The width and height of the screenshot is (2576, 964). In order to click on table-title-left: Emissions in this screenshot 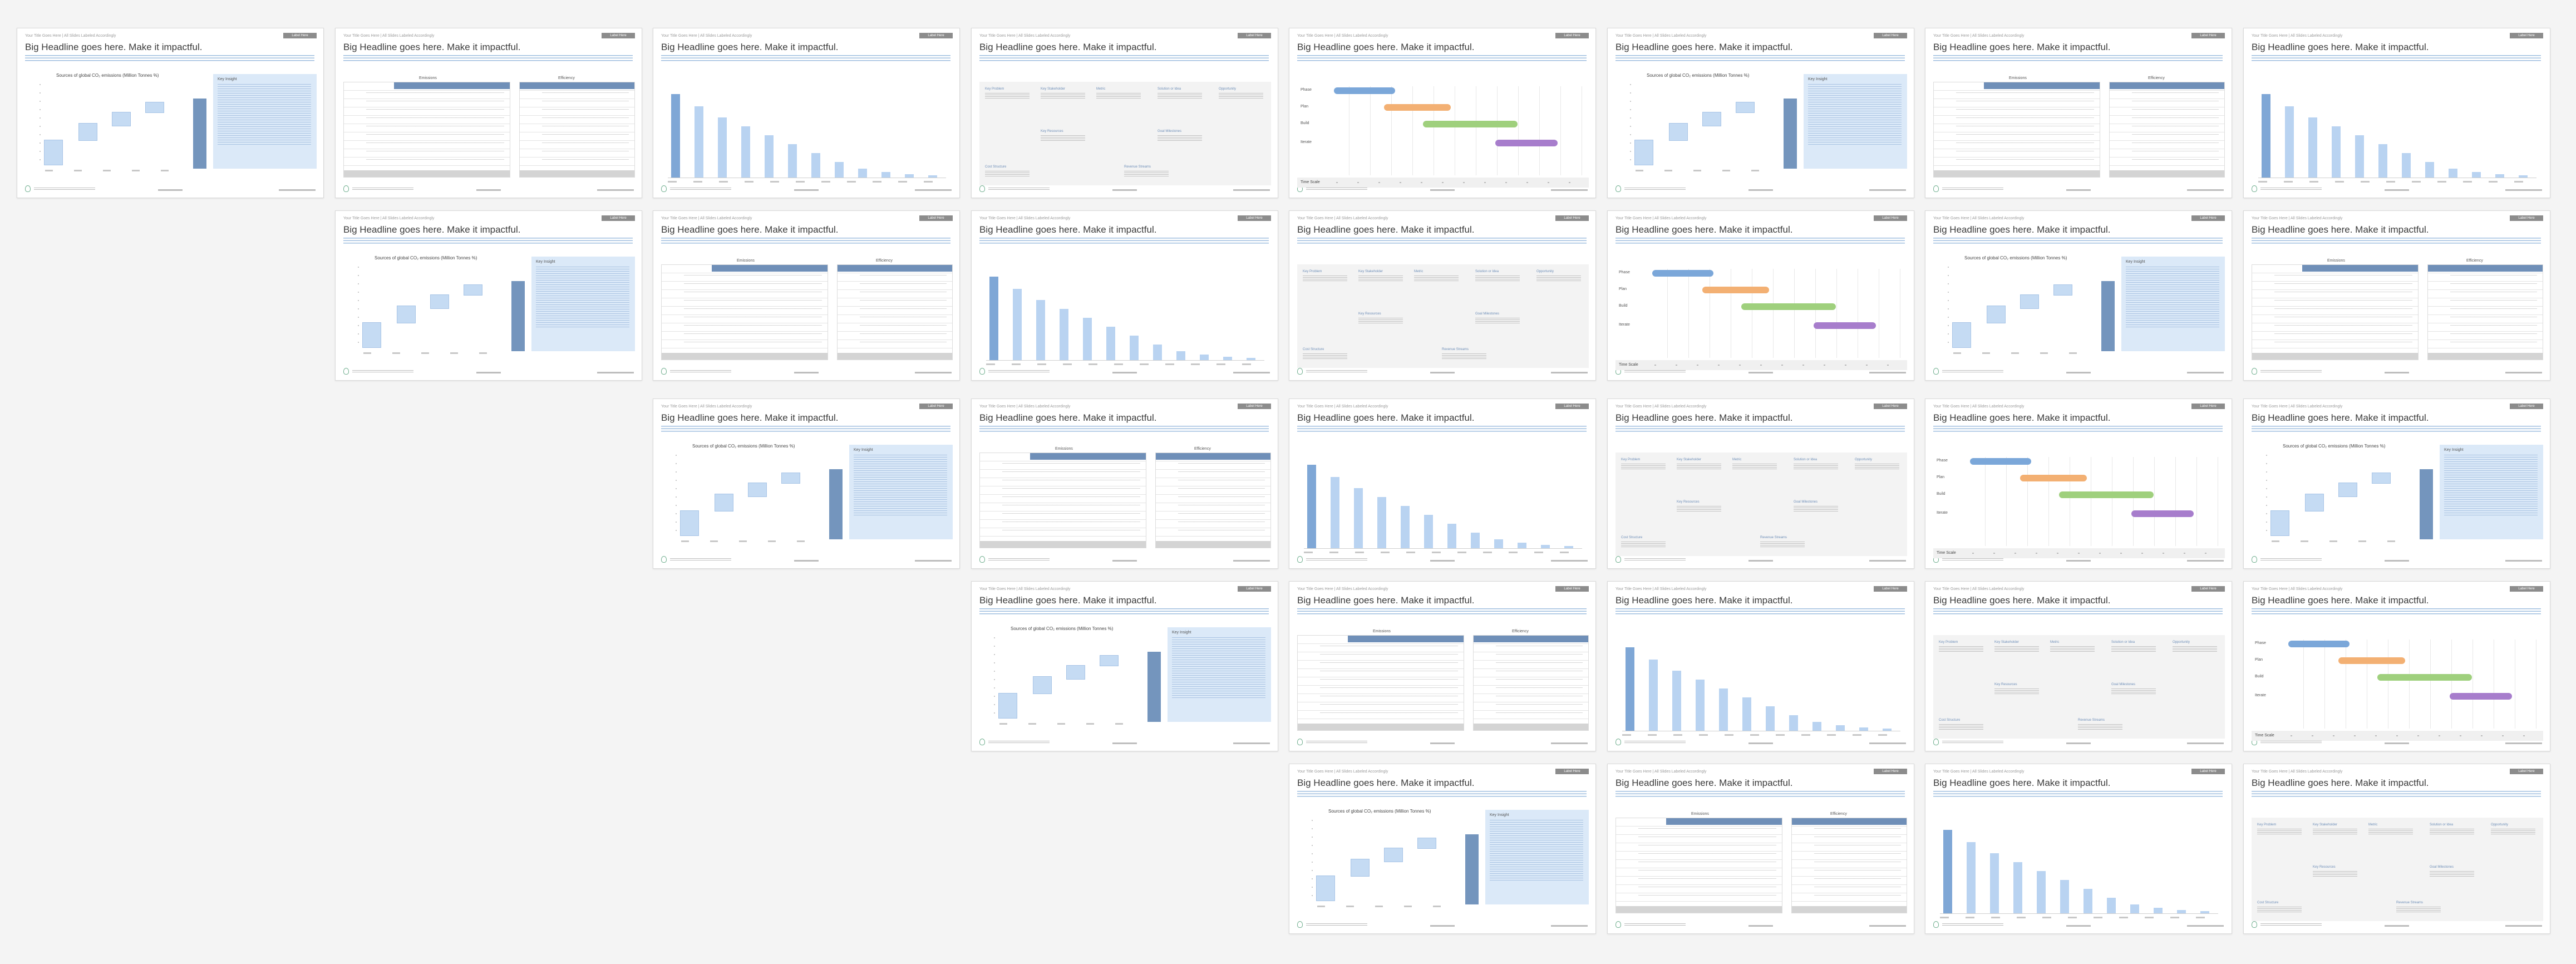, I will do `click(746, 261)`.